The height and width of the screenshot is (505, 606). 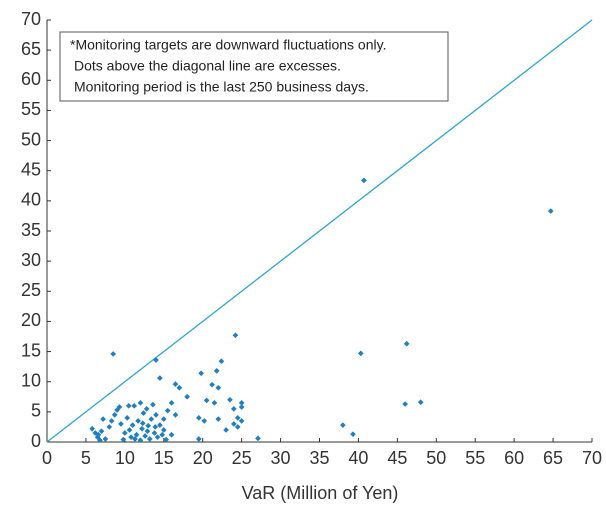 I want to click on note-box, so click(x=254, y=66).